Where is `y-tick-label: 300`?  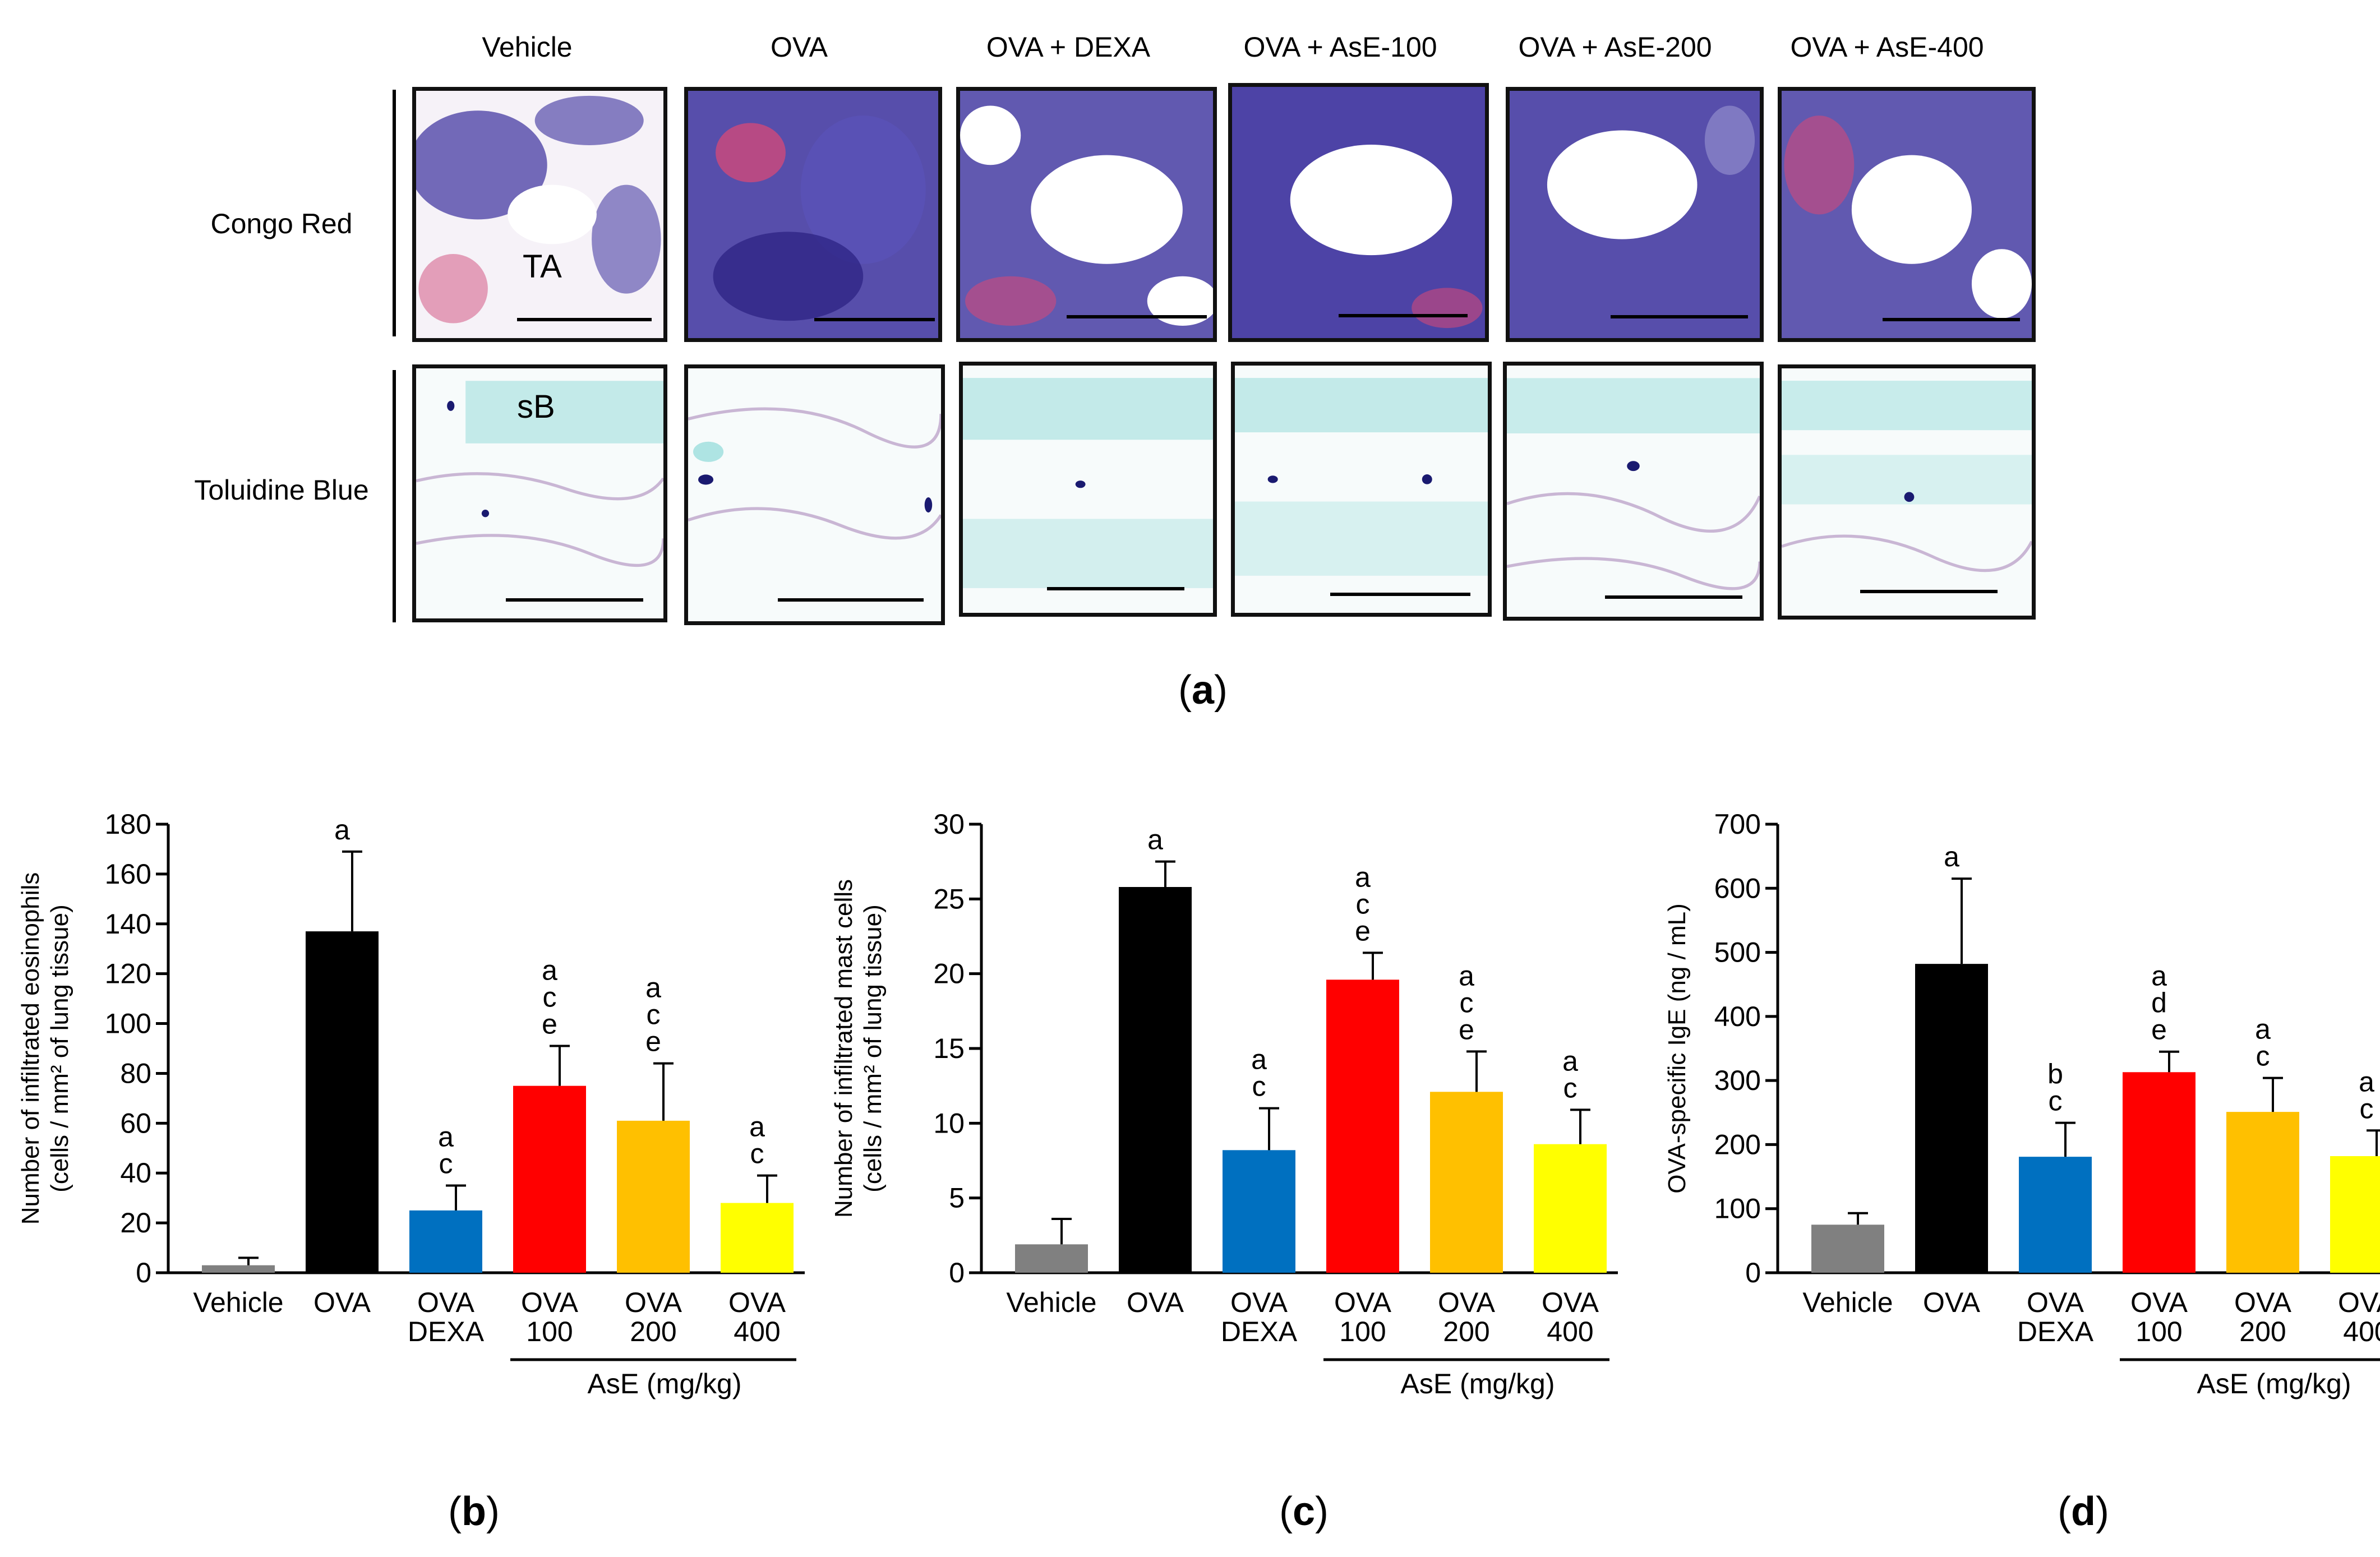 y-tick-label: 300 is located at coordinates (1737, 1080).